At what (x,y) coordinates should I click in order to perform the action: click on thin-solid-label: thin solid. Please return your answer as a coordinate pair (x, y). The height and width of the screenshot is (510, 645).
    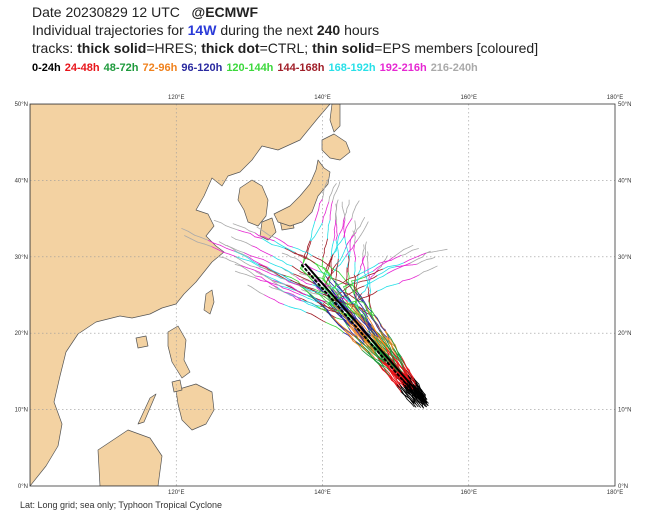
    Looking at the image, I should click on (343, 48).